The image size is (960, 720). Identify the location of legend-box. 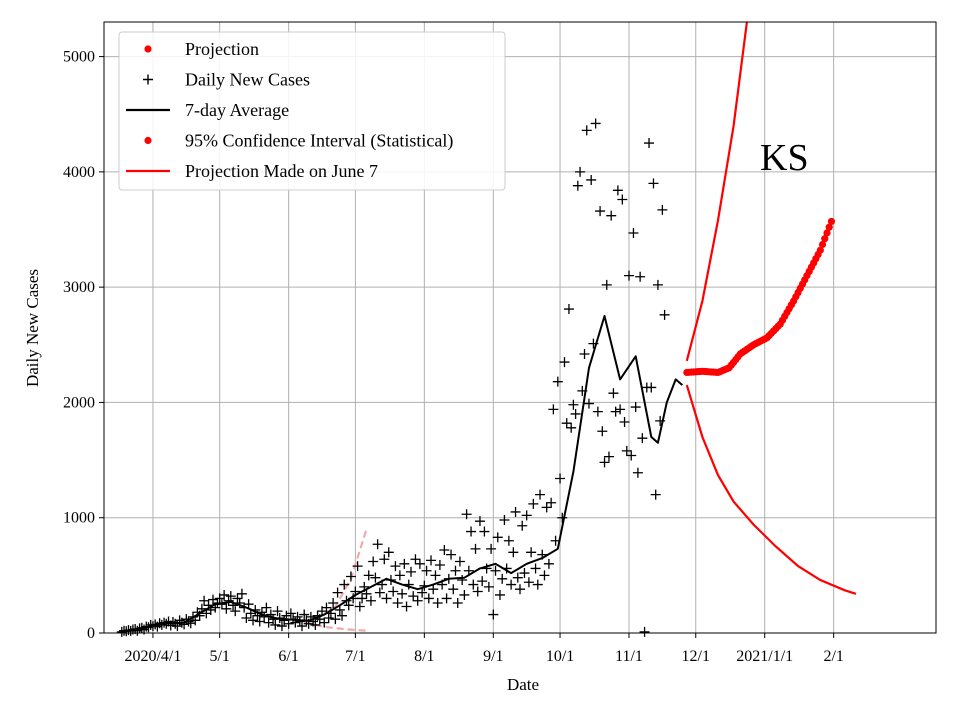
(312, 111).